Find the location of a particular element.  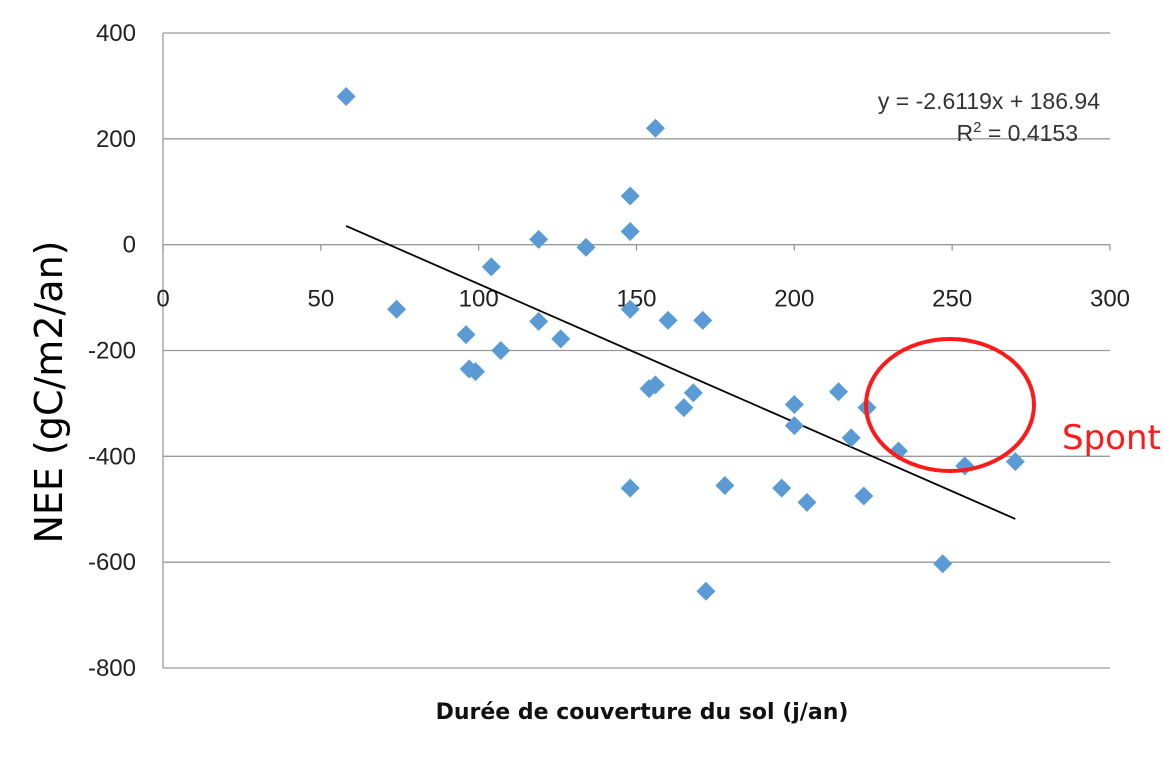

x-tick-label: 0 is located at coordinates (162, 299).